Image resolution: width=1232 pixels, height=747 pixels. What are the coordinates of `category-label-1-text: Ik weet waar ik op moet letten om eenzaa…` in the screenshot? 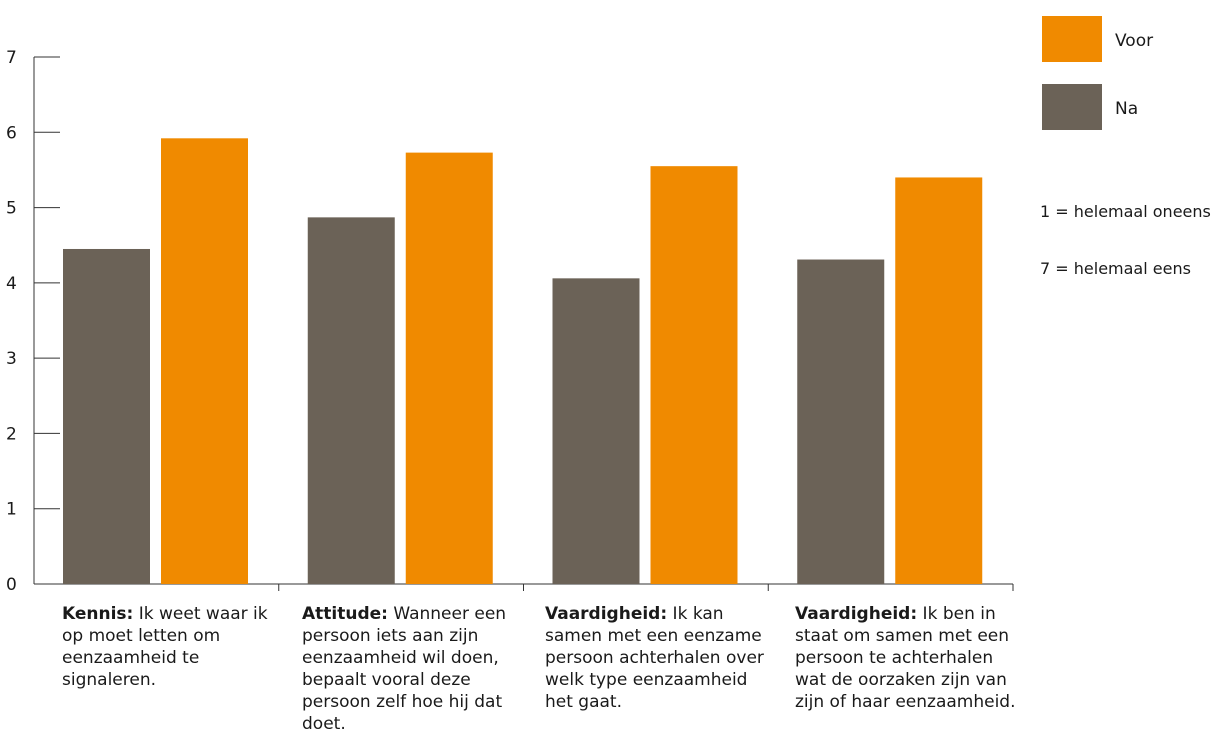 It's located at (165, 647).